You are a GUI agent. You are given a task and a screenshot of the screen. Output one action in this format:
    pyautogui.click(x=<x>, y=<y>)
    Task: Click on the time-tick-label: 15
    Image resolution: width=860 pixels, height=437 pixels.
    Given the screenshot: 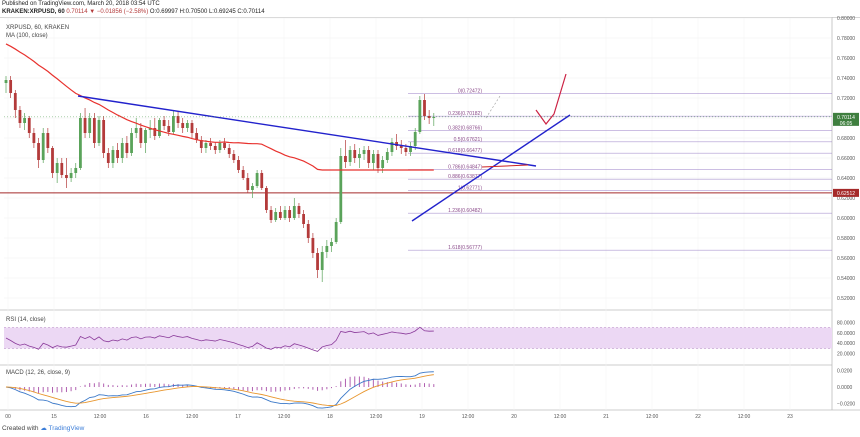 What is the action you would take?
    pyautogui.click(x=54, y=417)
    